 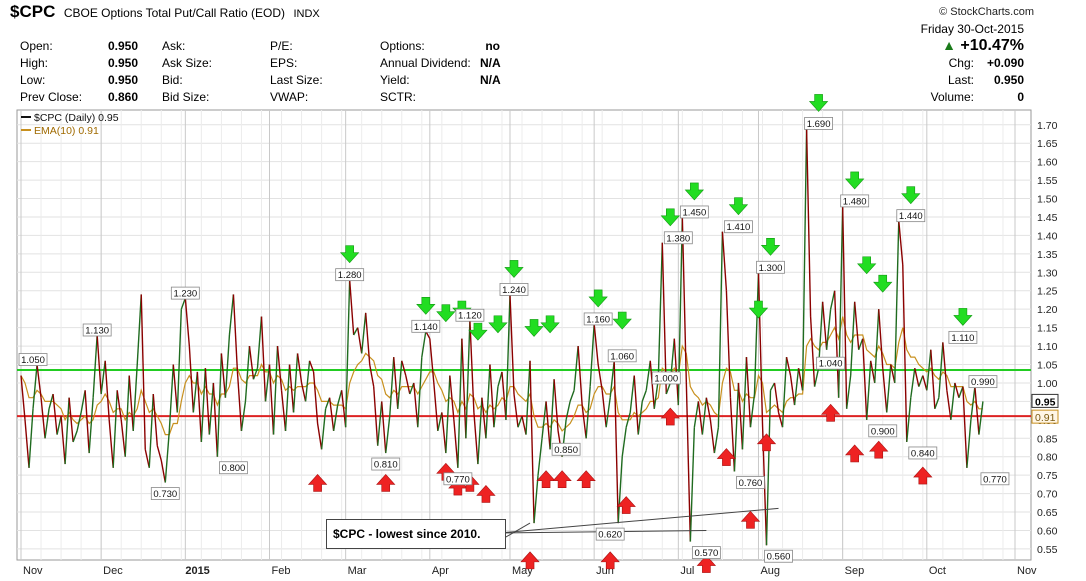 What do you see at coordinates (350, 275) in the screenshot?
I see `value-label: 1.280` at bounding box center [350, 275].